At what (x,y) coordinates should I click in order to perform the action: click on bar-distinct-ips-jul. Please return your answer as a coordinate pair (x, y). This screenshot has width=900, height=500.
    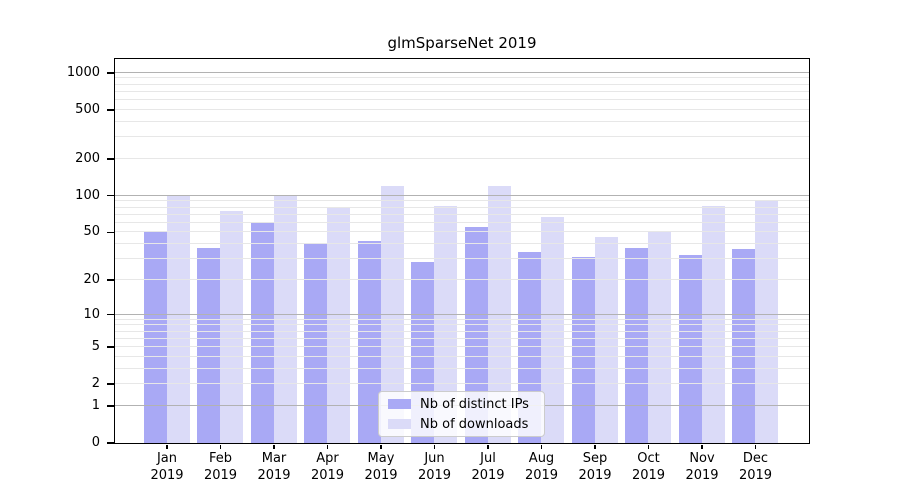
    Looking at the image, I should click on (476, 334).